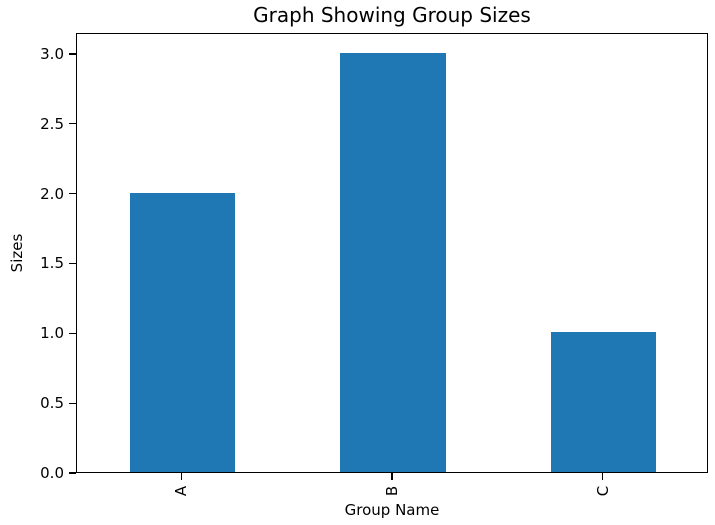 This screenshot has height=525, width=715. Describe the element at coordinates (602, 491) in the screenshot. I see `x-tick-label-C: C` at that location.